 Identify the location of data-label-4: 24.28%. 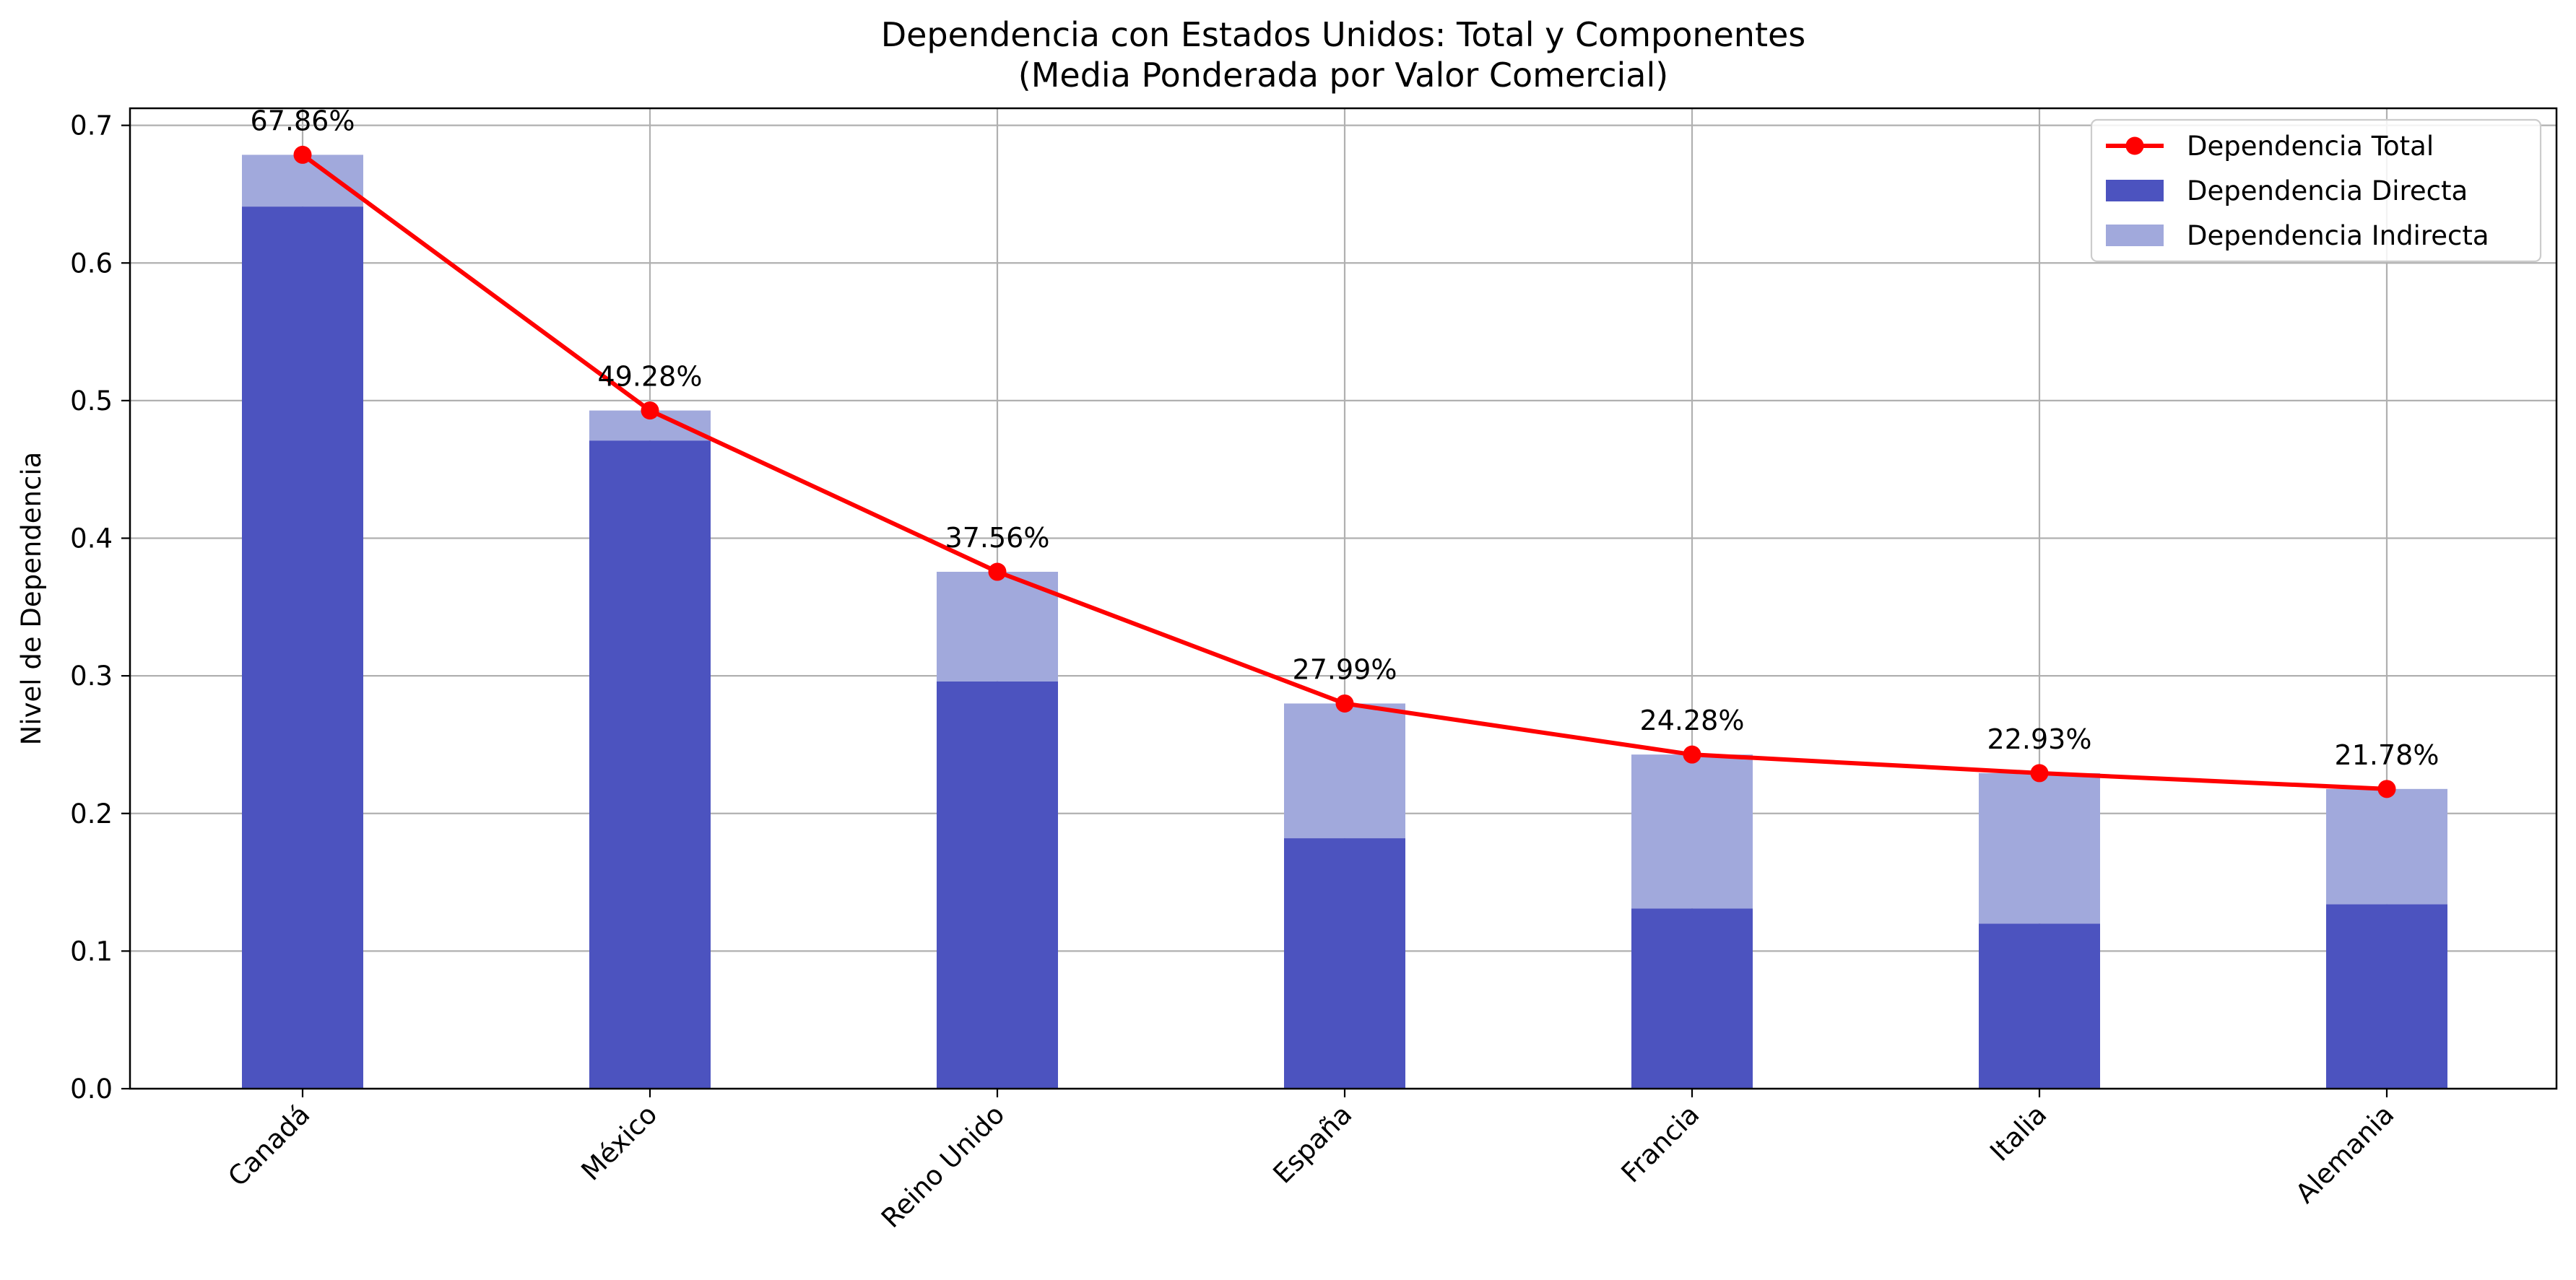
(1692, 720).